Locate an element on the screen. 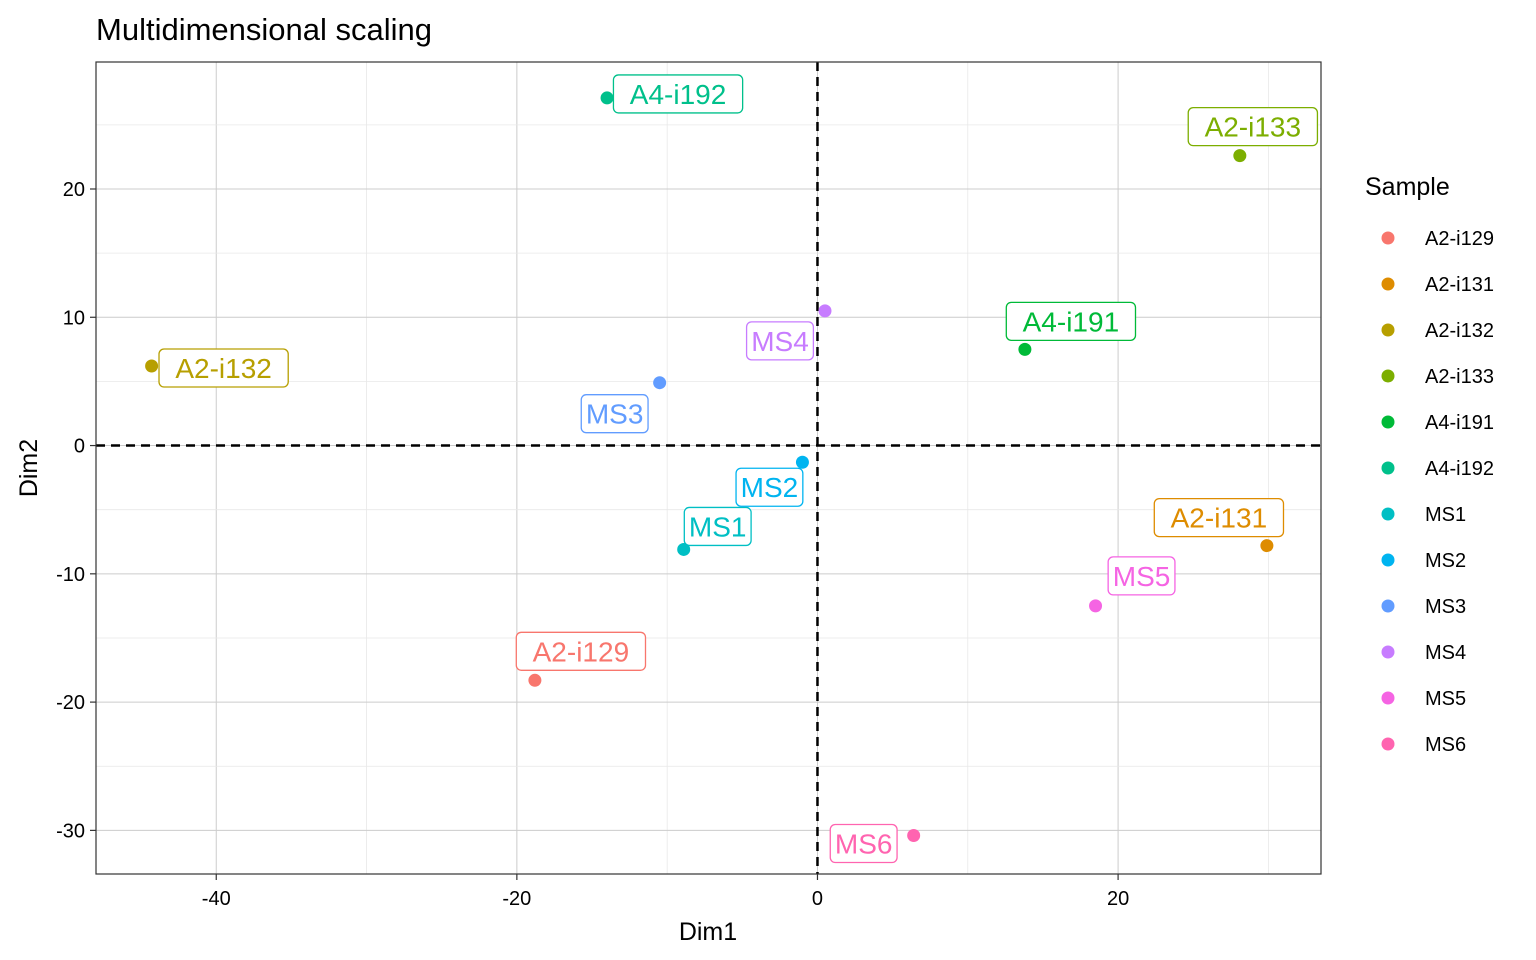 Image resolution: width=1536 pixels, height=960 pixels. x-tick-label: 20 is located at coordinates (1118, 899).